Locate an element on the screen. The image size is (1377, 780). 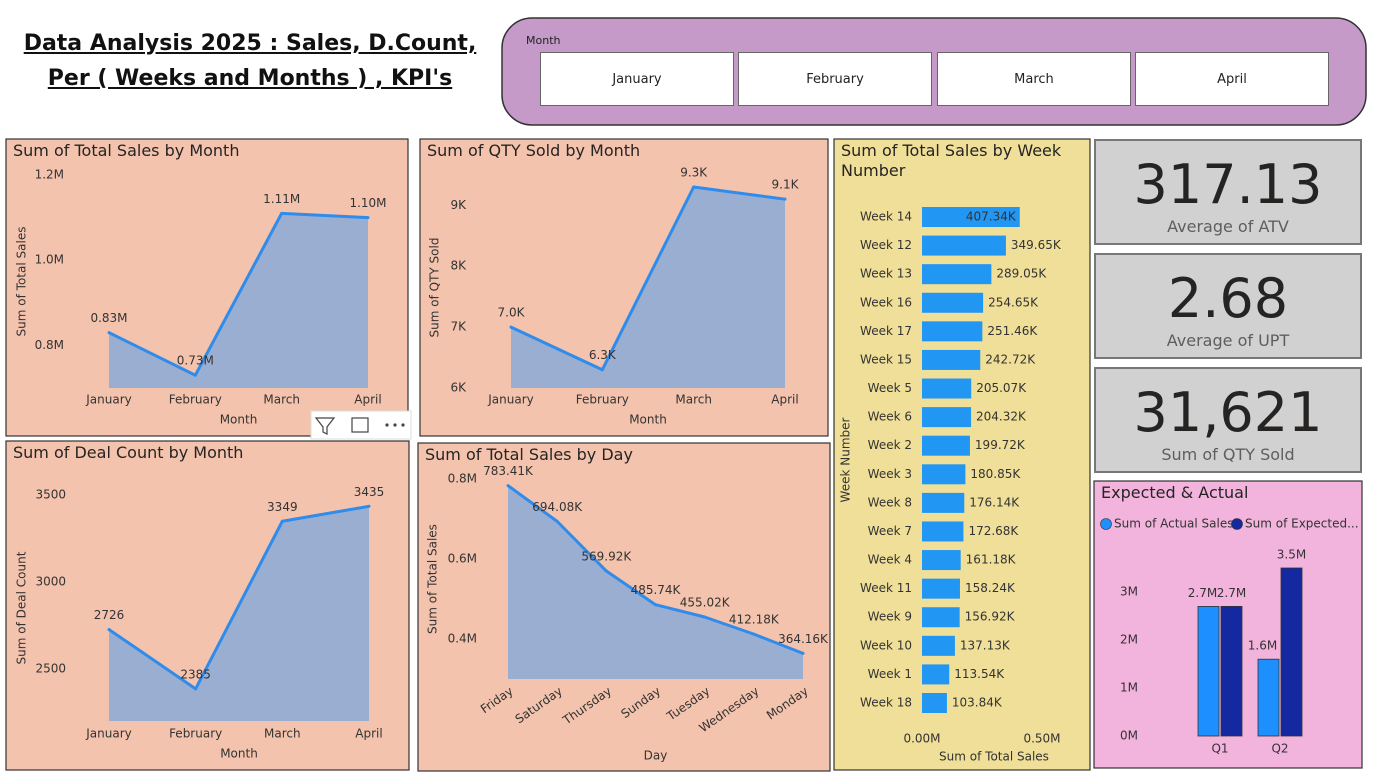
kpi-label: Average of UPT is located at coordinates (1228, 340).